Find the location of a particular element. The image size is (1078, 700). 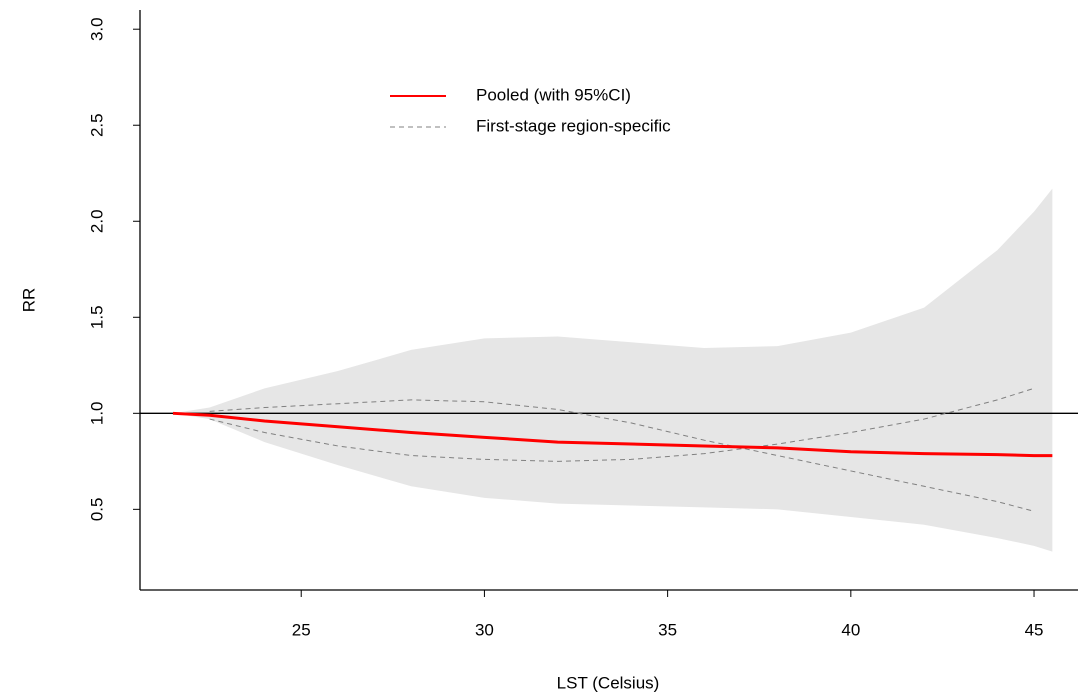

legend-label: First-stage region-specific is located at coordinates (573, 125).